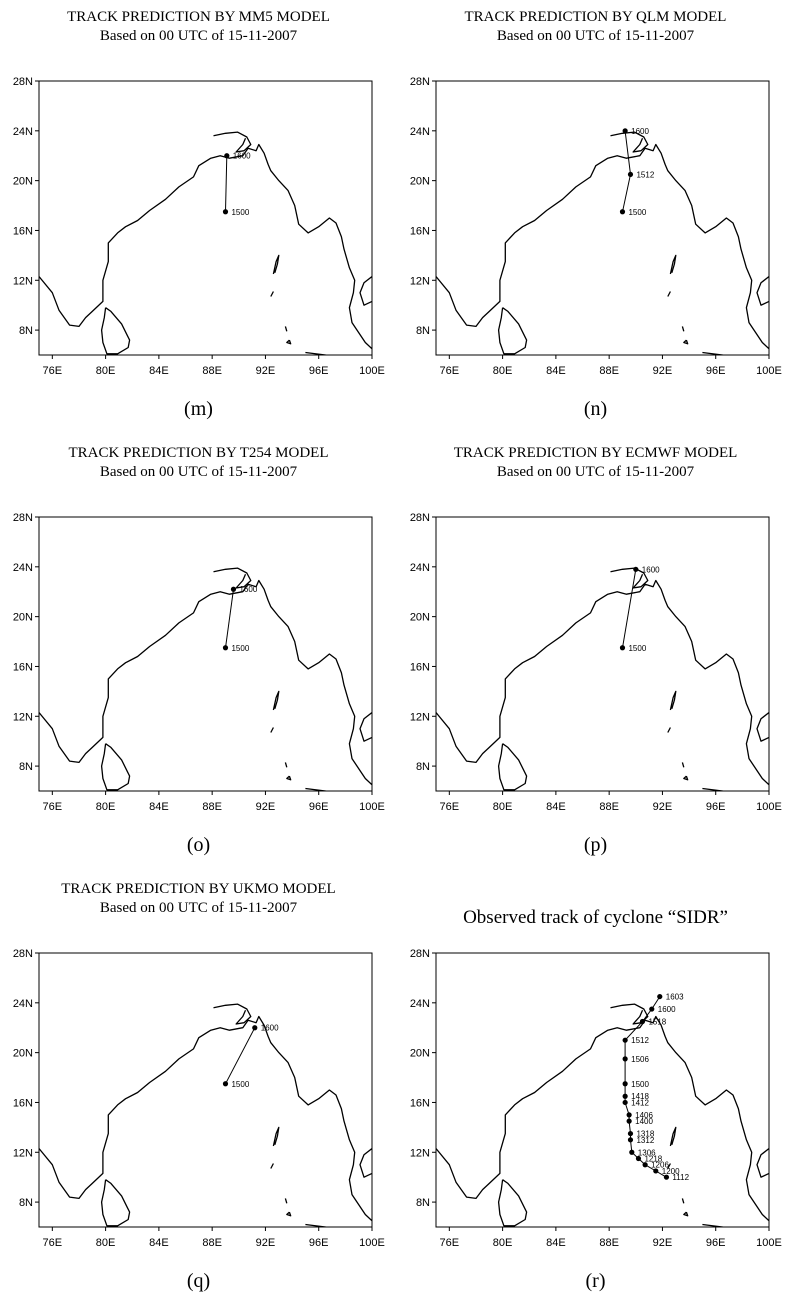 This screenshot has height=1308, width=794. What do you see at coordinates (595, 917) in the screenshot?
I see `panel-title: Observed track of cyclone “SIDR”` at bounding box center [595, 917].